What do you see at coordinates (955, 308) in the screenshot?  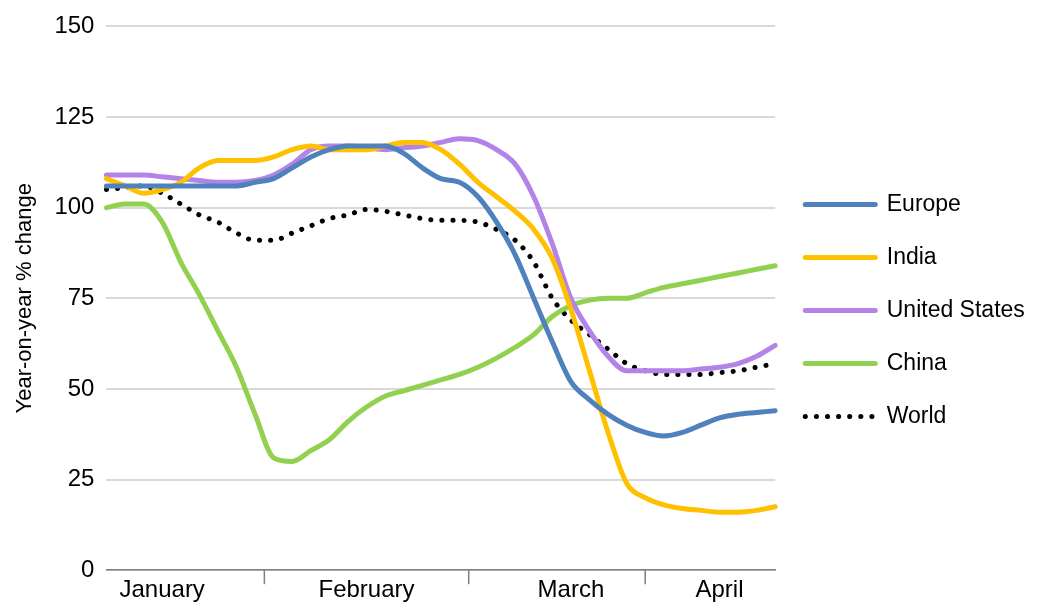 I see `legend-label: United States` at bounding box center [955, 308].